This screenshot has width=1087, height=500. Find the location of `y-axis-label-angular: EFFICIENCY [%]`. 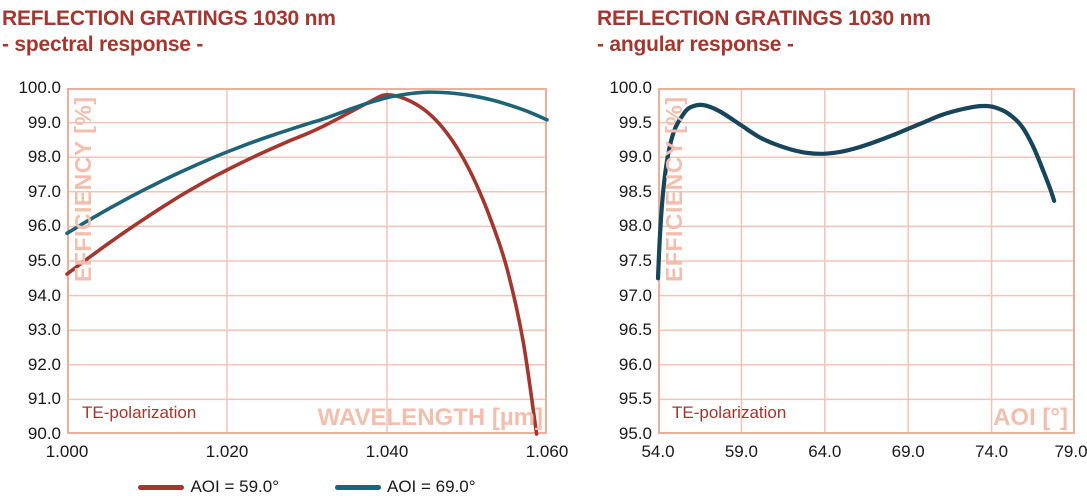

y-axis-label-angular: EFFICIENCY [%] is located at coordinates (674, 189).